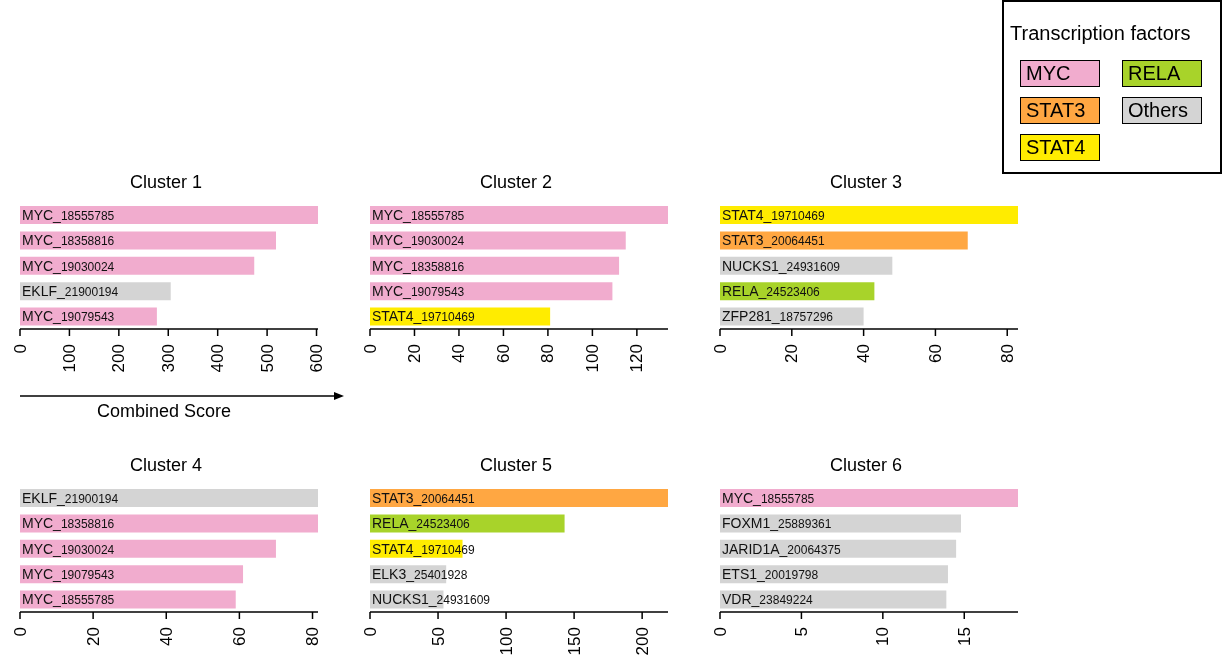 This screenshot has width=1222, height=664. Describe the element at coordinates (1158, 110) in the screenshot. I see `text: Others` at that location.